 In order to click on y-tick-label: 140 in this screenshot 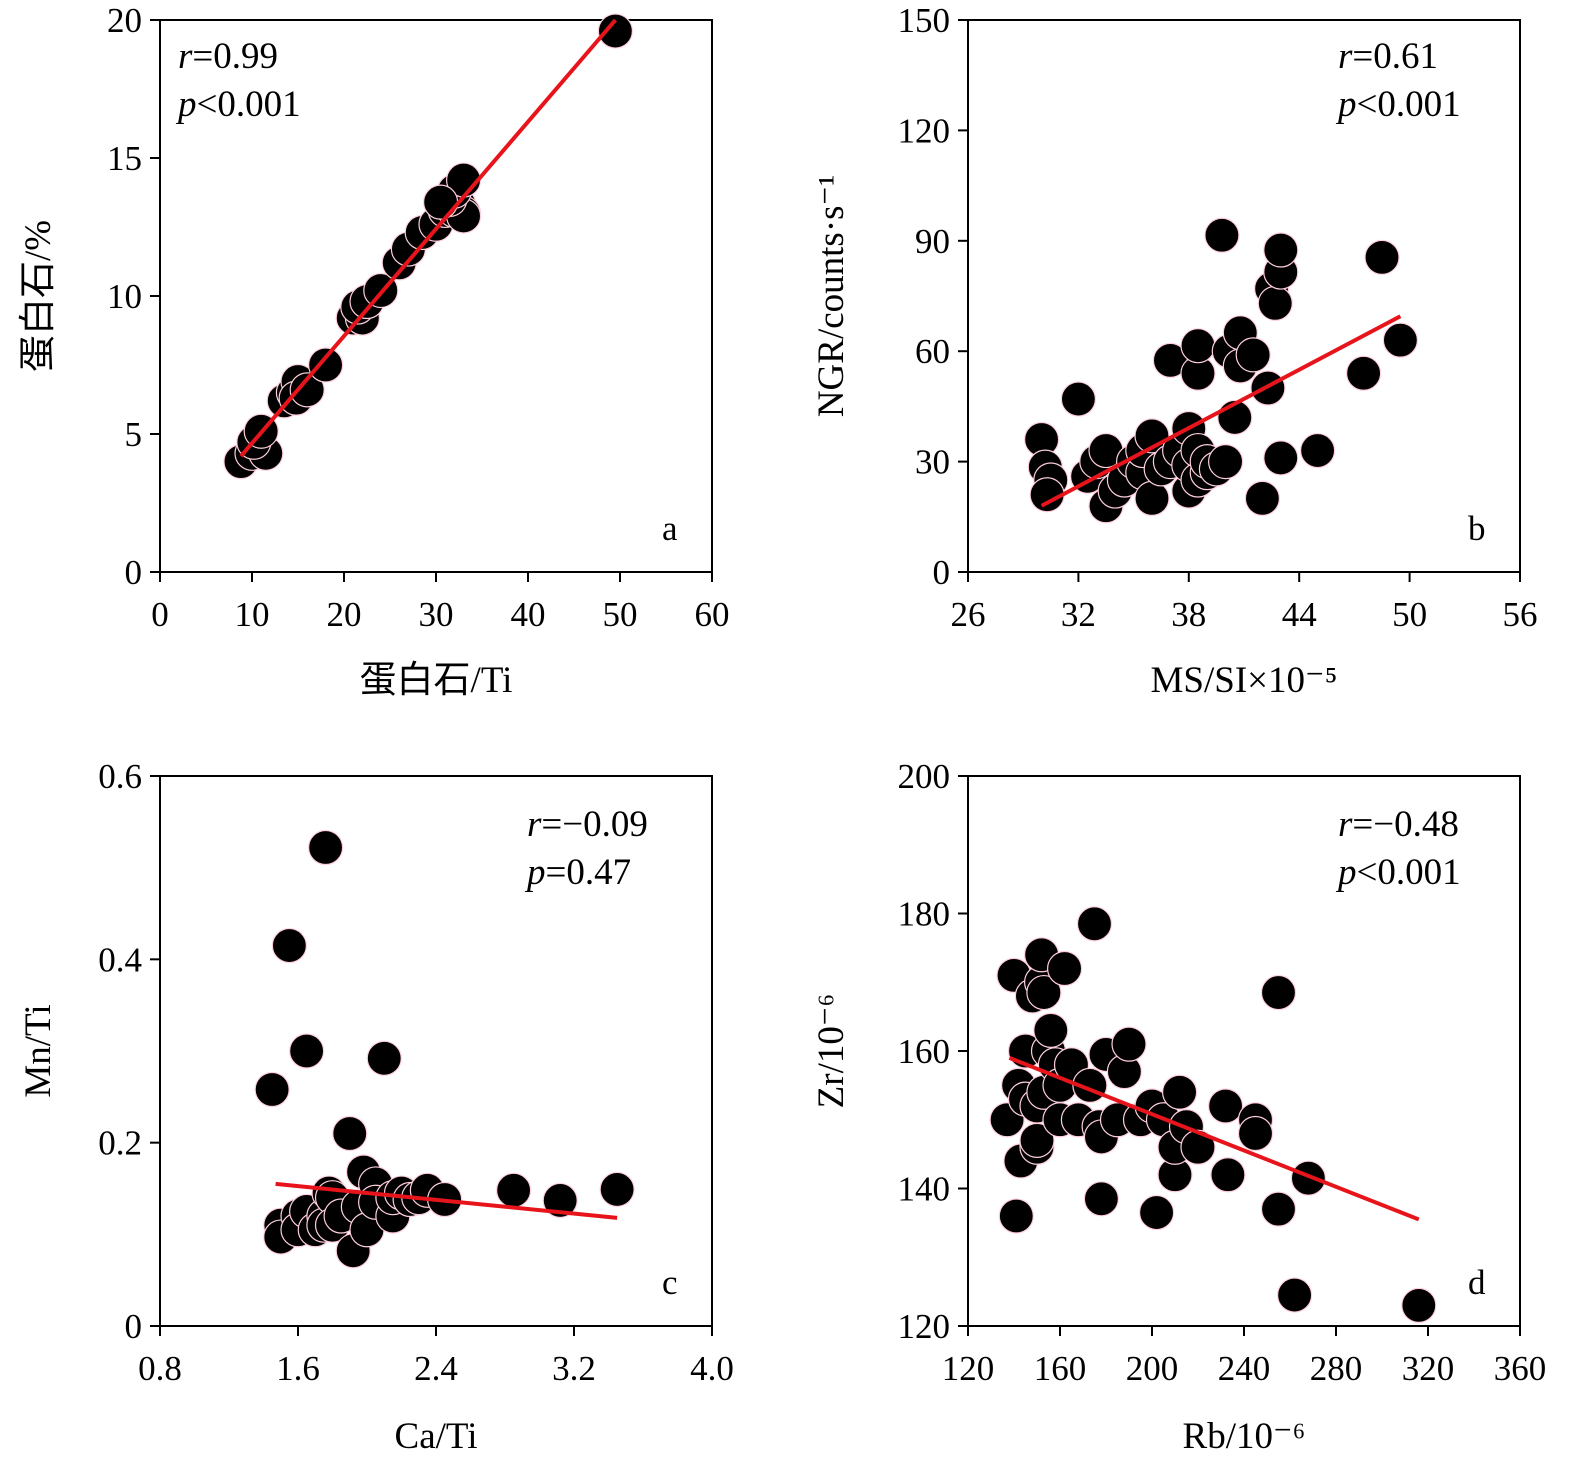, I will do `click(924, 1189)`.